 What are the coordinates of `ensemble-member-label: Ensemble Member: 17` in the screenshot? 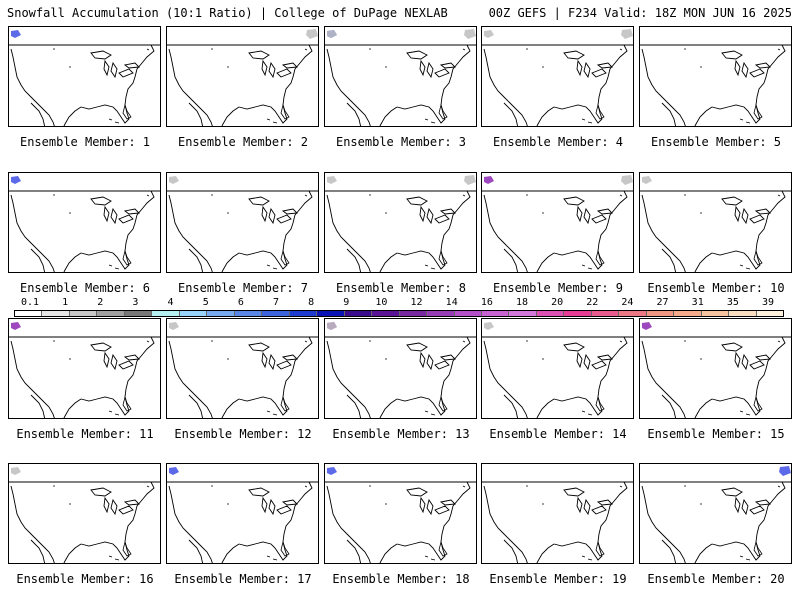 It's located at (243, 579).